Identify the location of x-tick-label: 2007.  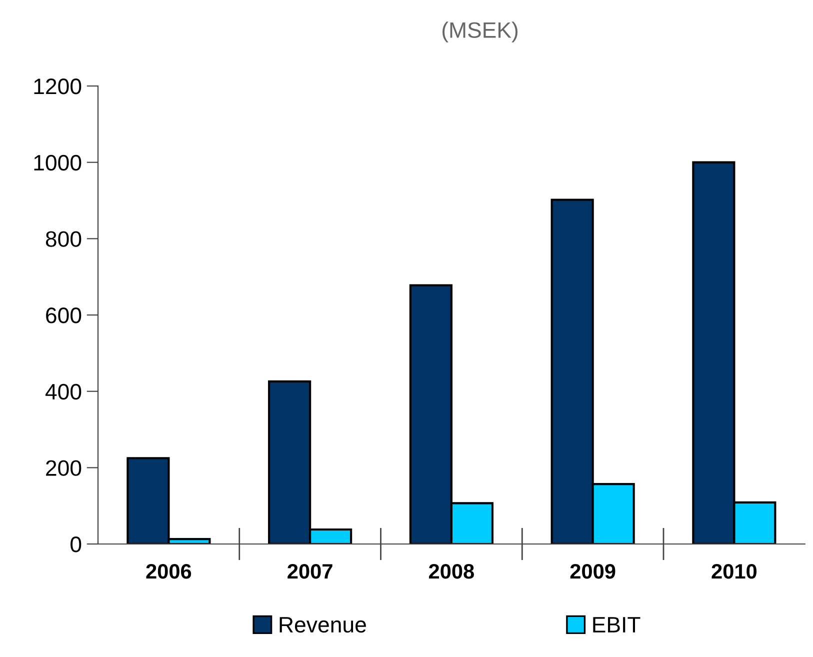
(310, 571).